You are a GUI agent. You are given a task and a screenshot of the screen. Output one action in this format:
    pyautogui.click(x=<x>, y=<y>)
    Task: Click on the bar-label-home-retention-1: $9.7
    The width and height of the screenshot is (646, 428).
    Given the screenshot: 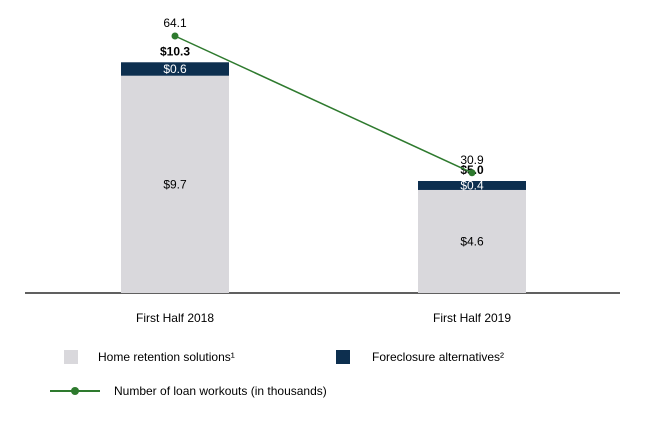 What is the action you would take?
    pyautogui.click(x=175, y=184)
    